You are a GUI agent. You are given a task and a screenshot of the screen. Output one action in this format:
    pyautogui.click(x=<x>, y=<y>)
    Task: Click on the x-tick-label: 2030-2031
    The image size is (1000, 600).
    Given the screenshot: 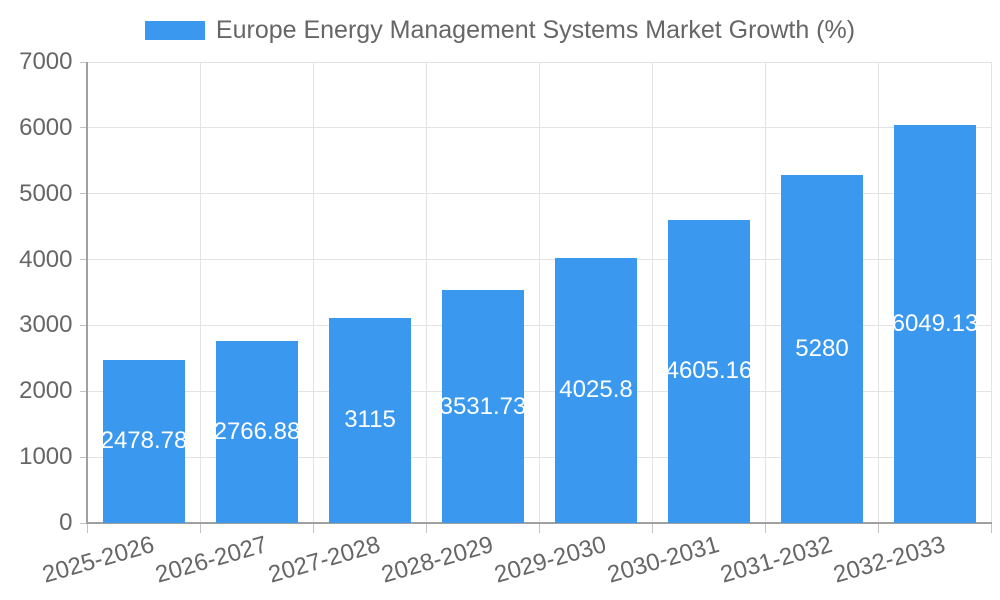 What is the action you would take?
    pyautogui.click(x=663, y=560)
    